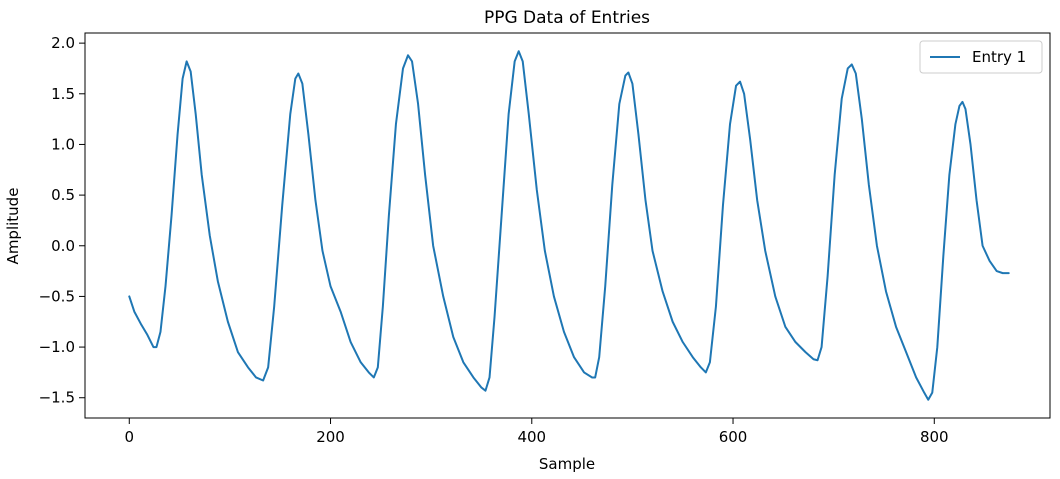 The width and height of the screenshot is (1060, 479). Describe the element at coordinates (63, 94) in the screenshot. I see `y-tick-label: 1.5` at that location.